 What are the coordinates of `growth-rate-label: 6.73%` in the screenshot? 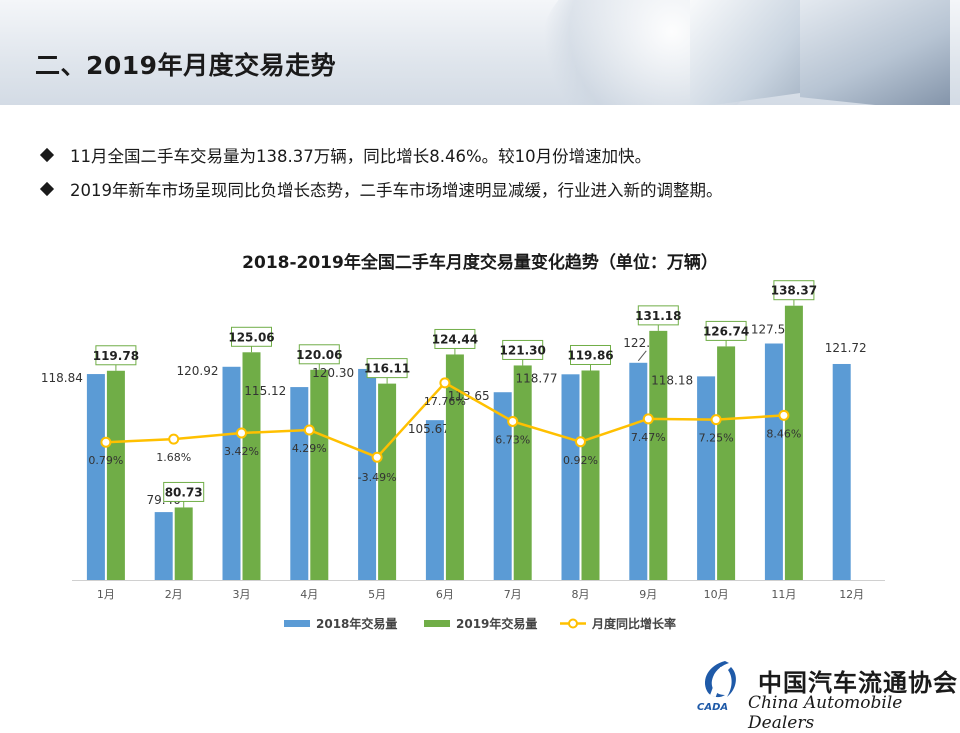 It's located at (512, 439).